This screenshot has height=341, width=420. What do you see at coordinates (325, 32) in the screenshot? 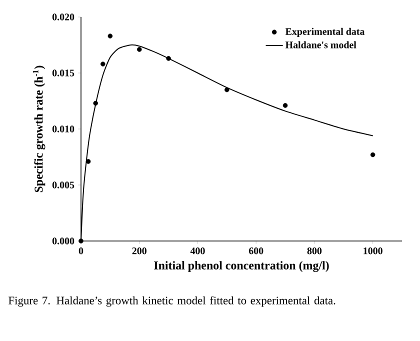
I see `legend-label: Experimental data` at bounding box center [325, 32].